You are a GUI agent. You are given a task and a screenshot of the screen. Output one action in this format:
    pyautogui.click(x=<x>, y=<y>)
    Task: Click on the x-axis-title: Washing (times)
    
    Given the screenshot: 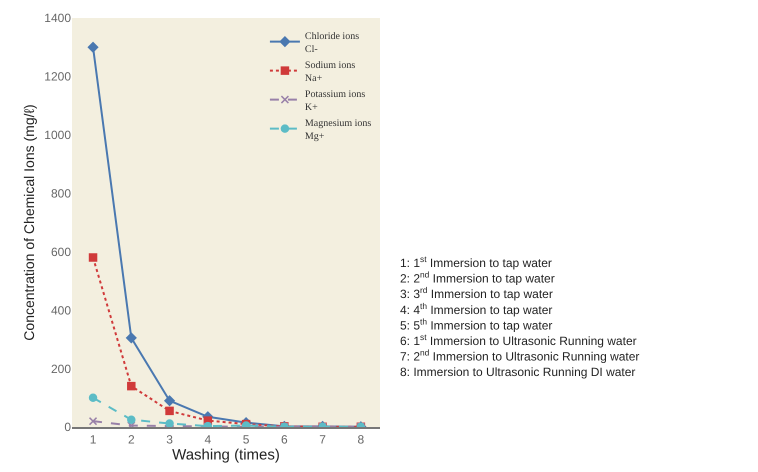 What is the action you would take?
    pyautogui.click(x=226, y=455)
    